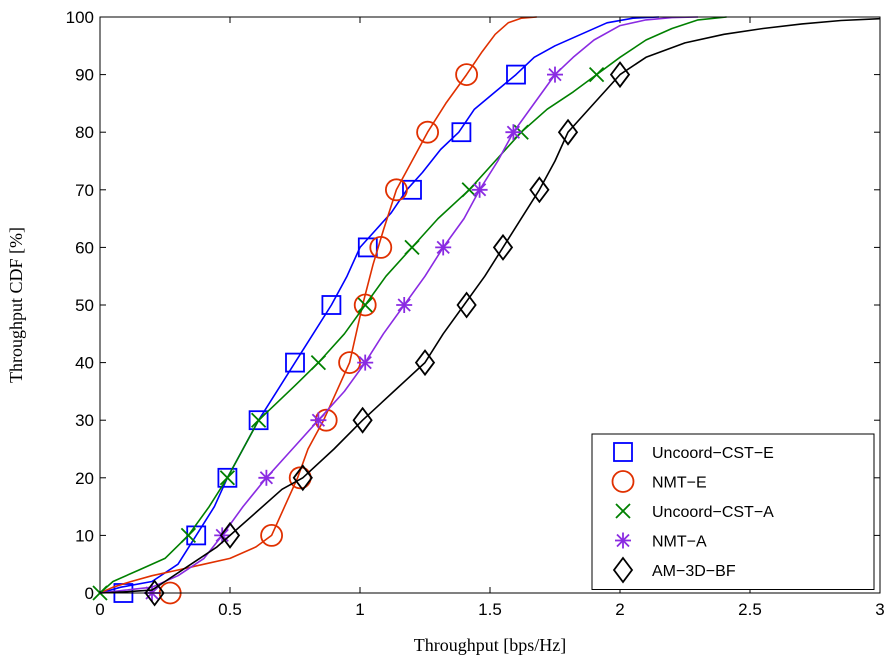 Image resolution: width=886 pixels, height=657 pixels. Describe the element at coordinates (99, 609) in the screenshot. I see `x-tick-label: 0` at that location.